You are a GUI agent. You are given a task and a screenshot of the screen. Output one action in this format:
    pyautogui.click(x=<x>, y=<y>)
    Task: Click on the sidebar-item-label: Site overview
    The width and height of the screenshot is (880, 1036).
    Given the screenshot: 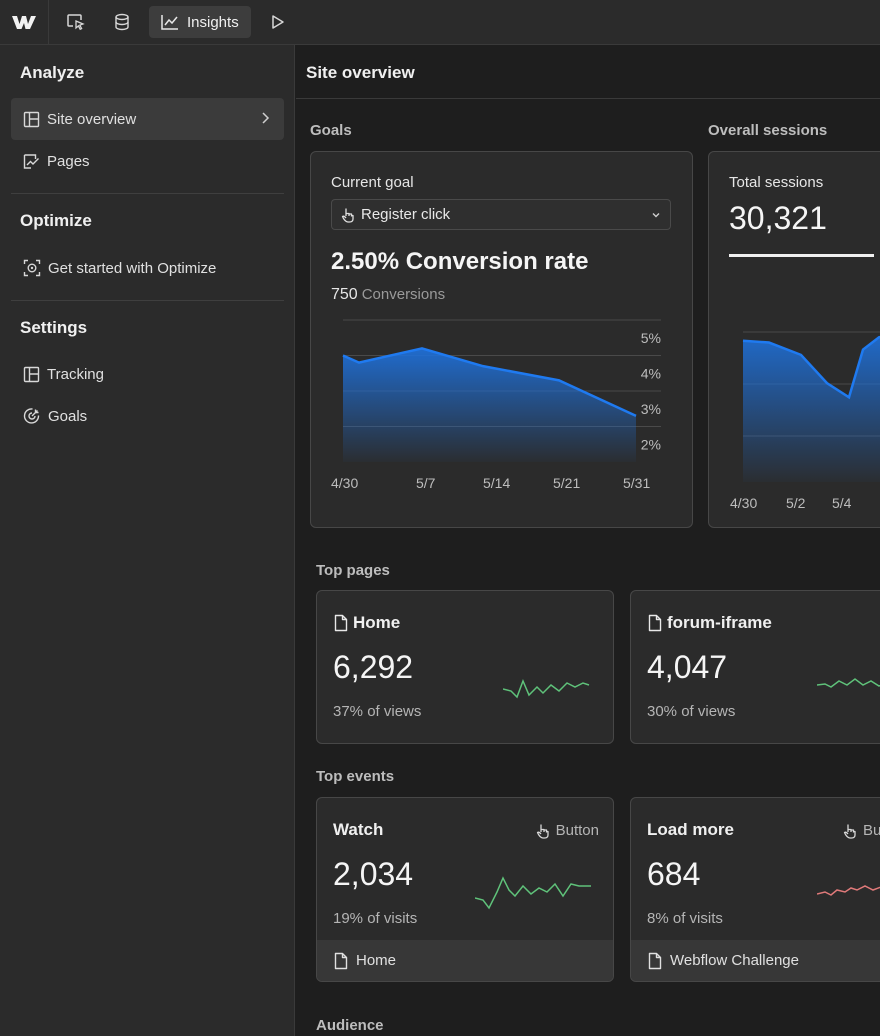 What is the action you would take?
    pyautogui.click(x=92, y=119)
    